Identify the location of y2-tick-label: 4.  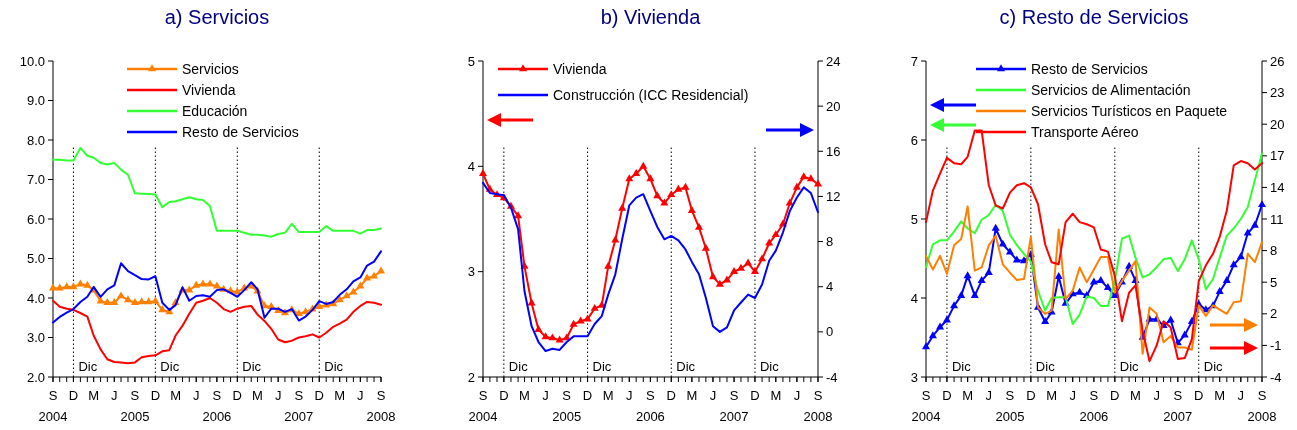
(830, 287).